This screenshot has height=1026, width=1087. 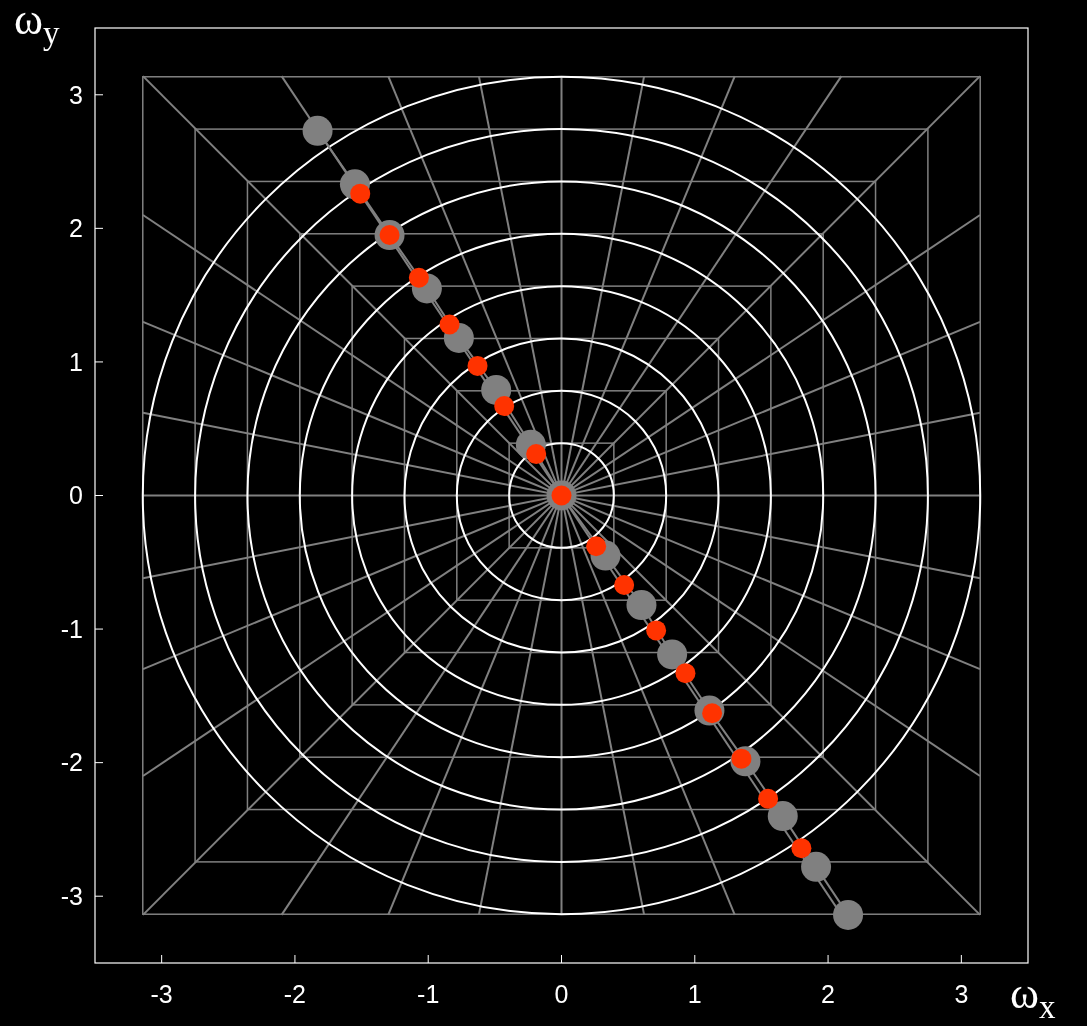 I want to click on y-tick-label: -2, so click(x=71, y=762).